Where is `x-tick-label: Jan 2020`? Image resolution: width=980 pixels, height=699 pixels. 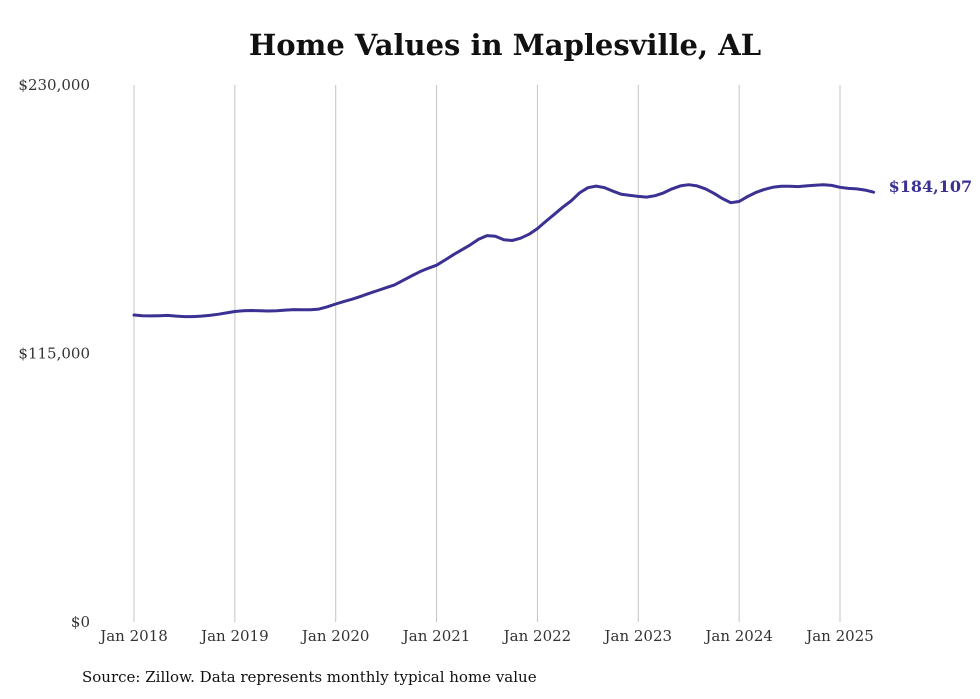 x-tick-label: Jan 2020 is located at coordinates (335, 636).